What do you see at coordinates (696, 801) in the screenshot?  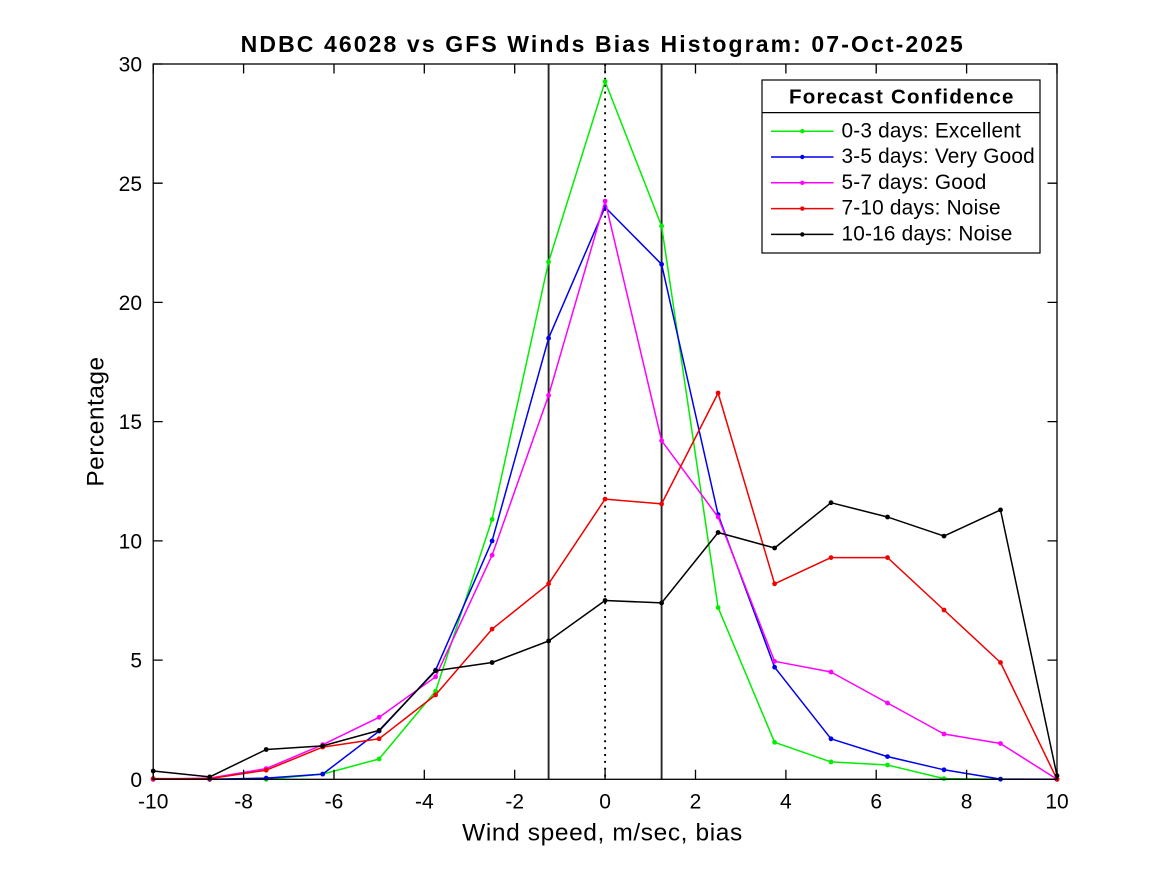 I see `svg-text: 2` at bounding box center [696, 801].